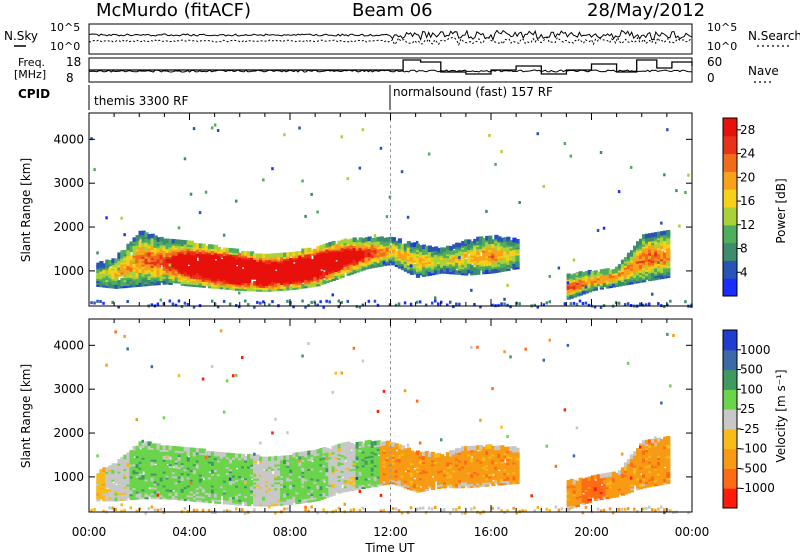 The image size is (800, 554). Describe the element at coordinates (730, 234) in the screenshot. I see `colorbar-swatch` at that location.